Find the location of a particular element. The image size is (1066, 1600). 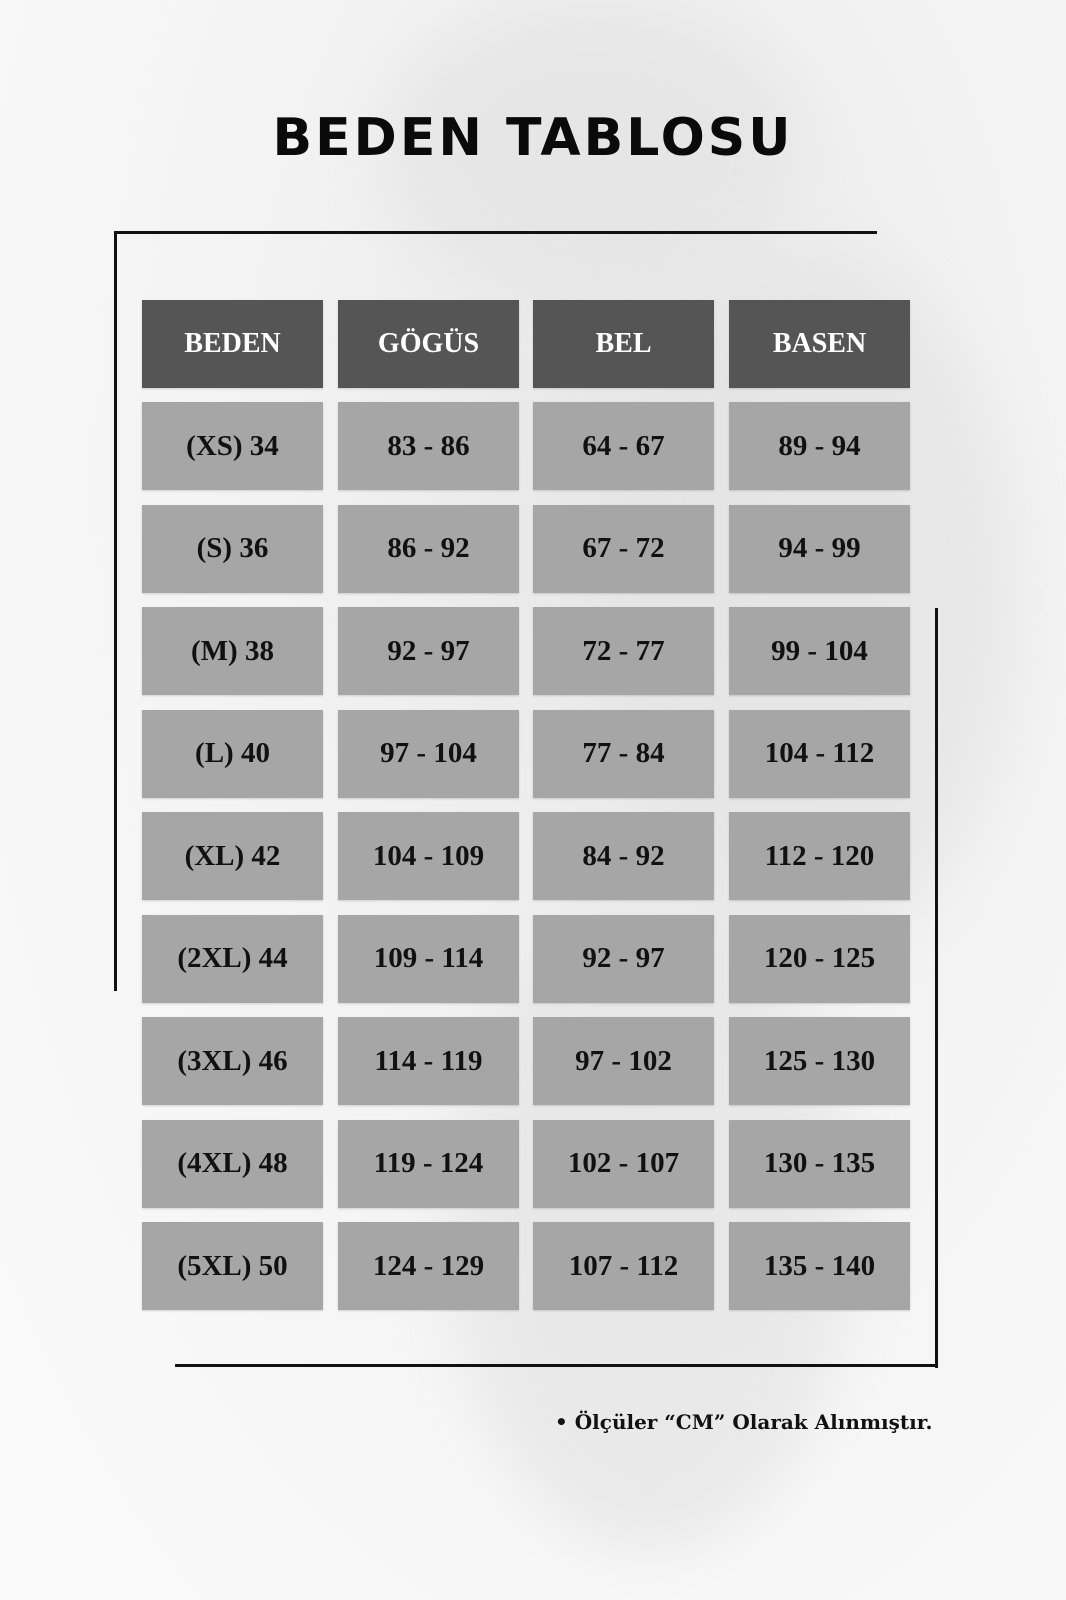

cell-hip: 112 - 120 is located at coordinates (819, 856).